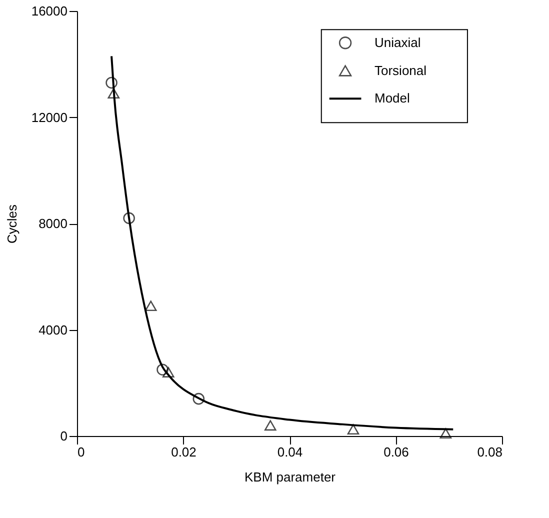 Image resolution: width=549 pixels, height=518 pixels. Describe the element at coordinates (53, 223) in the screenshot. I see `y-tick-label: 8000` at that location.